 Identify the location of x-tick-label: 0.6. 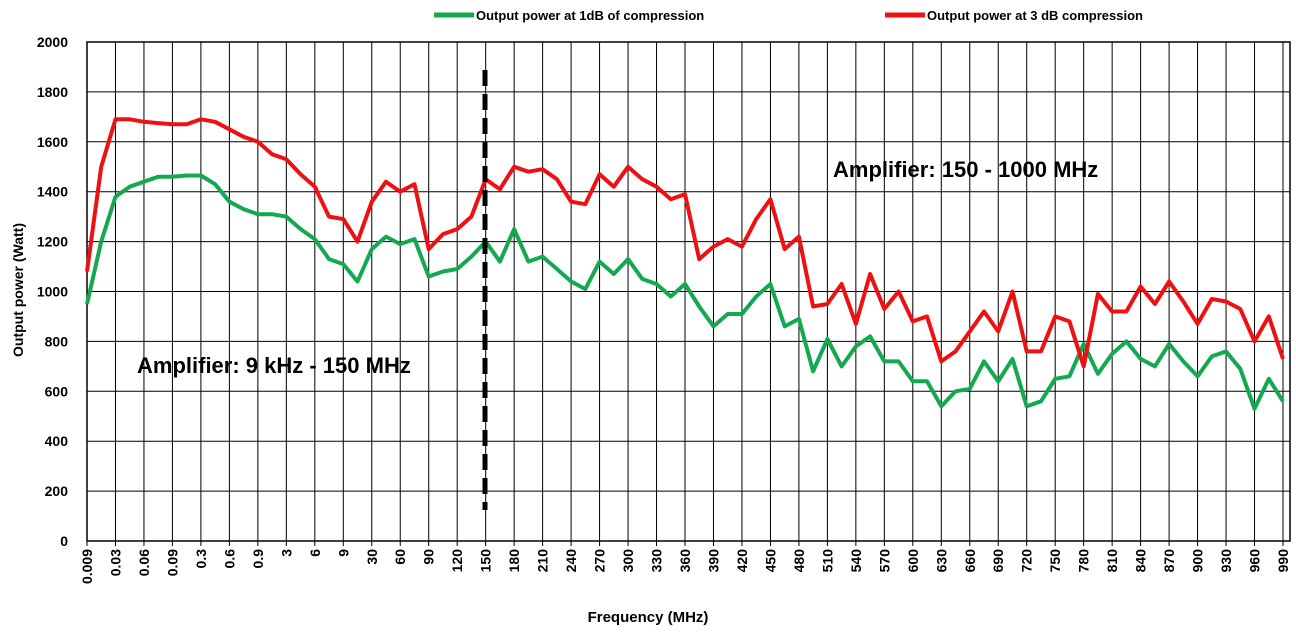
(229, 559).